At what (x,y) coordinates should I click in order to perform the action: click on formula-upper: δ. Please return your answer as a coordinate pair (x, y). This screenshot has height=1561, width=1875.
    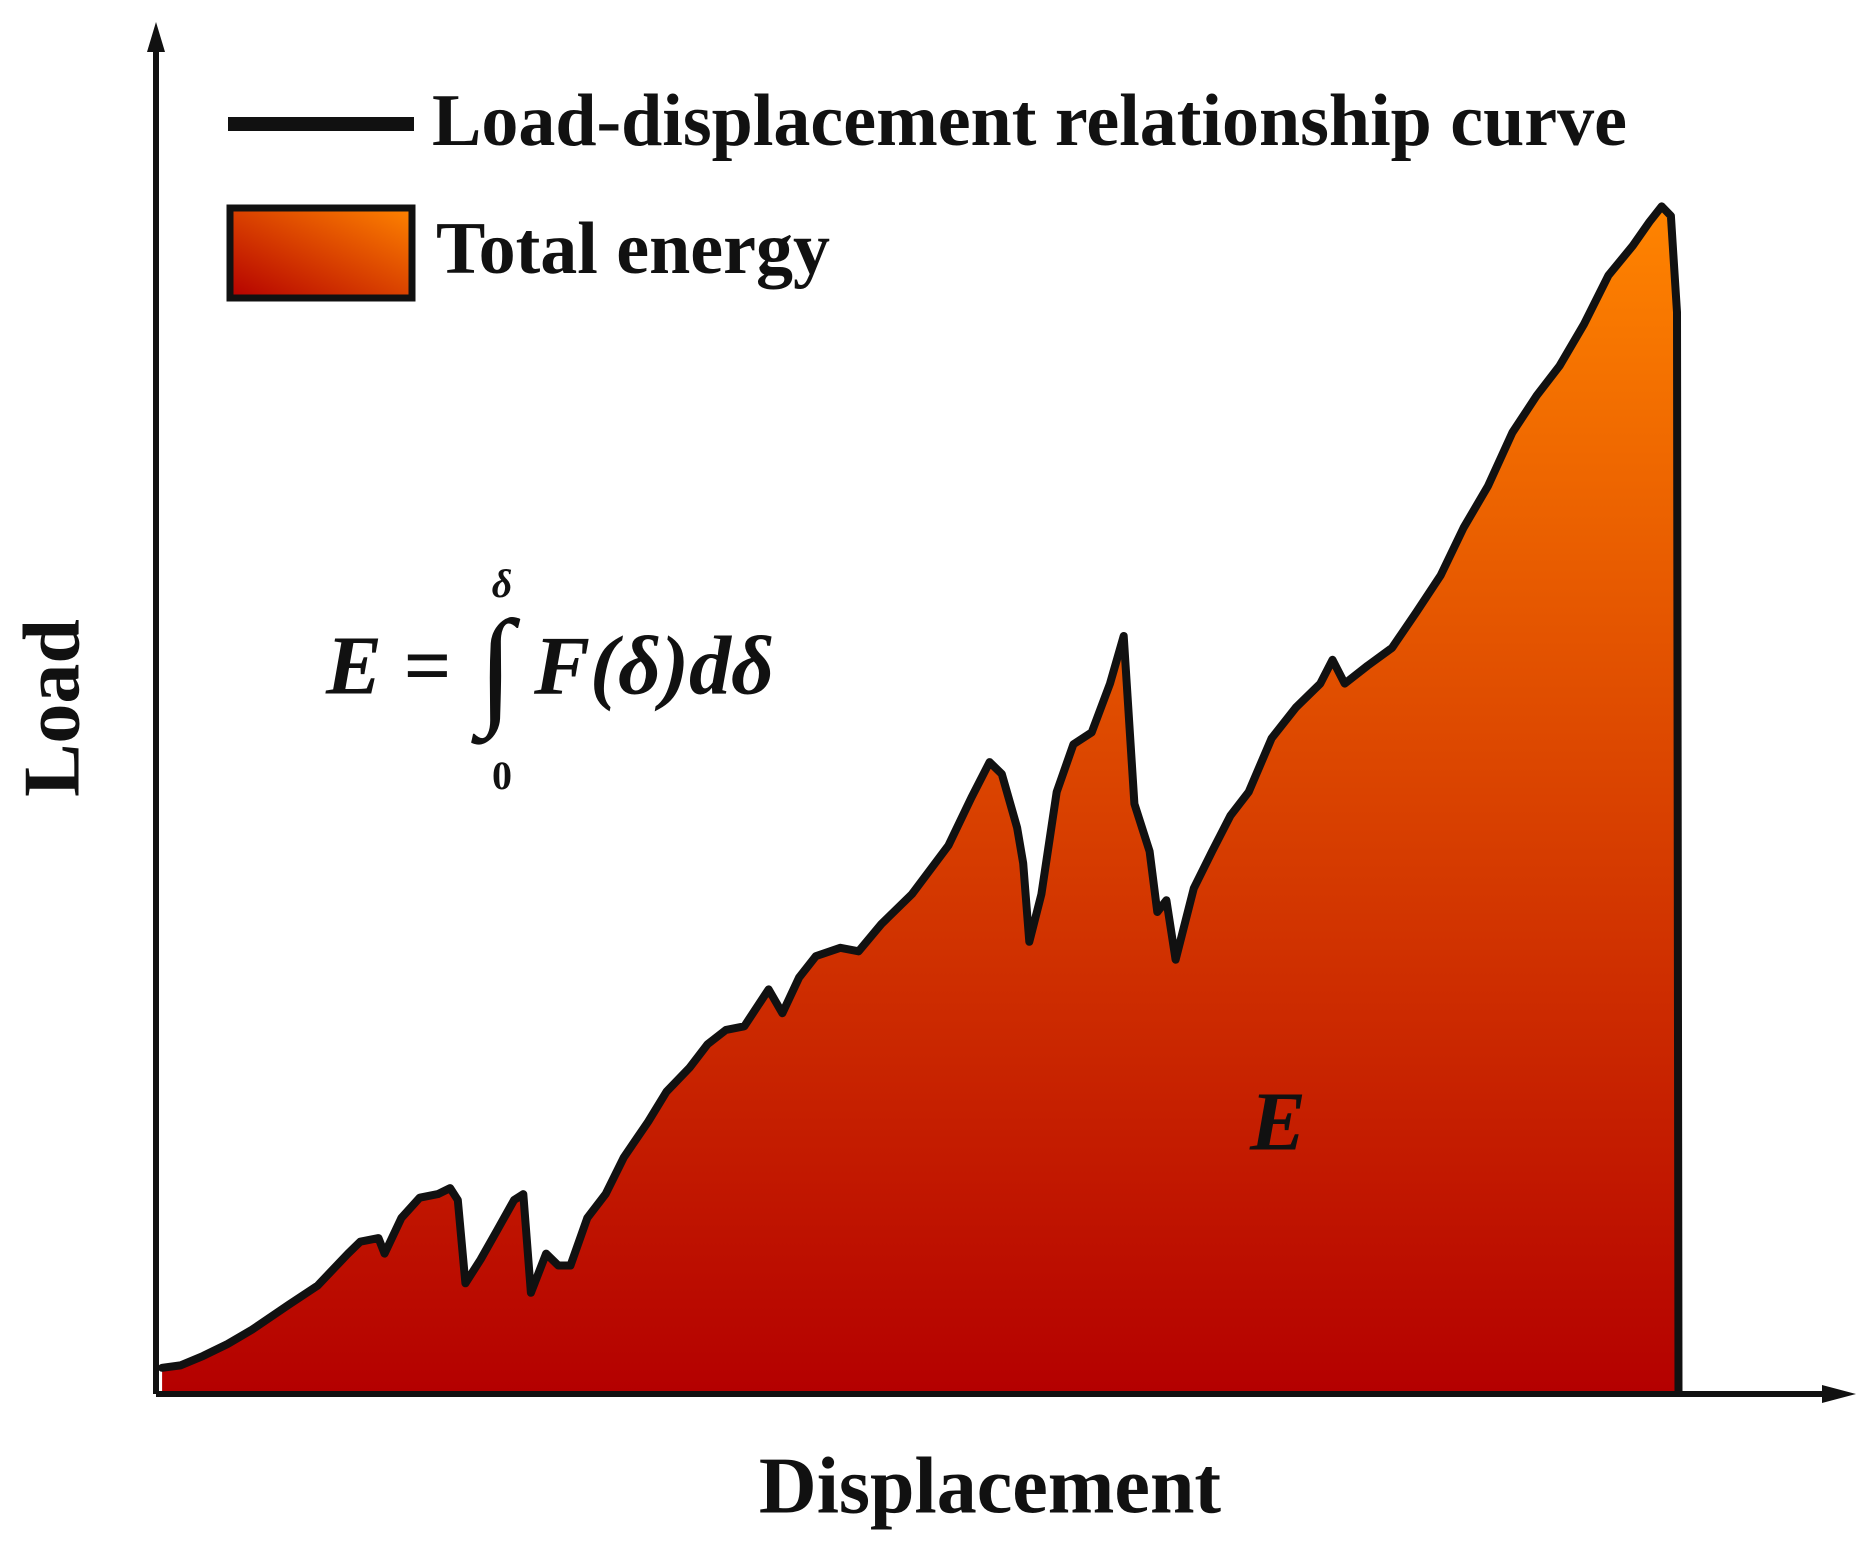
    Looking at the image, I should click on (502, 583).